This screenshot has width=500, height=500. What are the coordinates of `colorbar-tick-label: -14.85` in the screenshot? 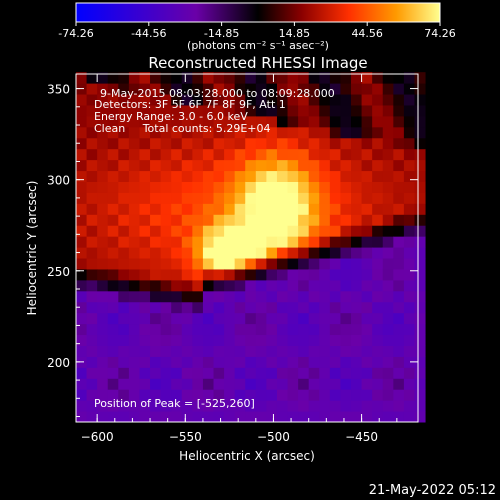 It's located at (221, 33).